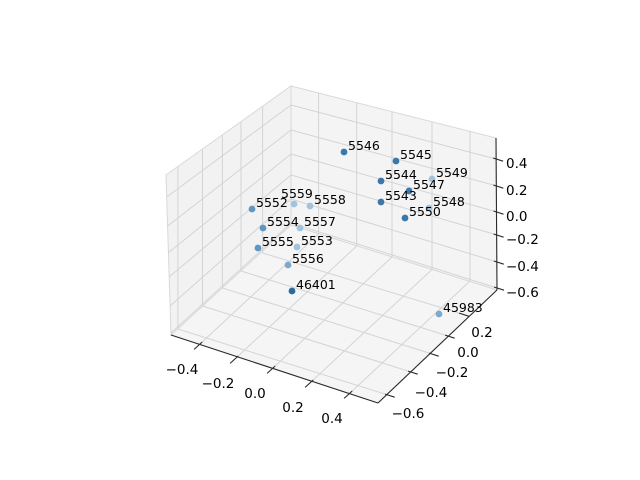 The image size is (640, 480). I want to click on x-tick-label: 0.4, so click(331, 419).